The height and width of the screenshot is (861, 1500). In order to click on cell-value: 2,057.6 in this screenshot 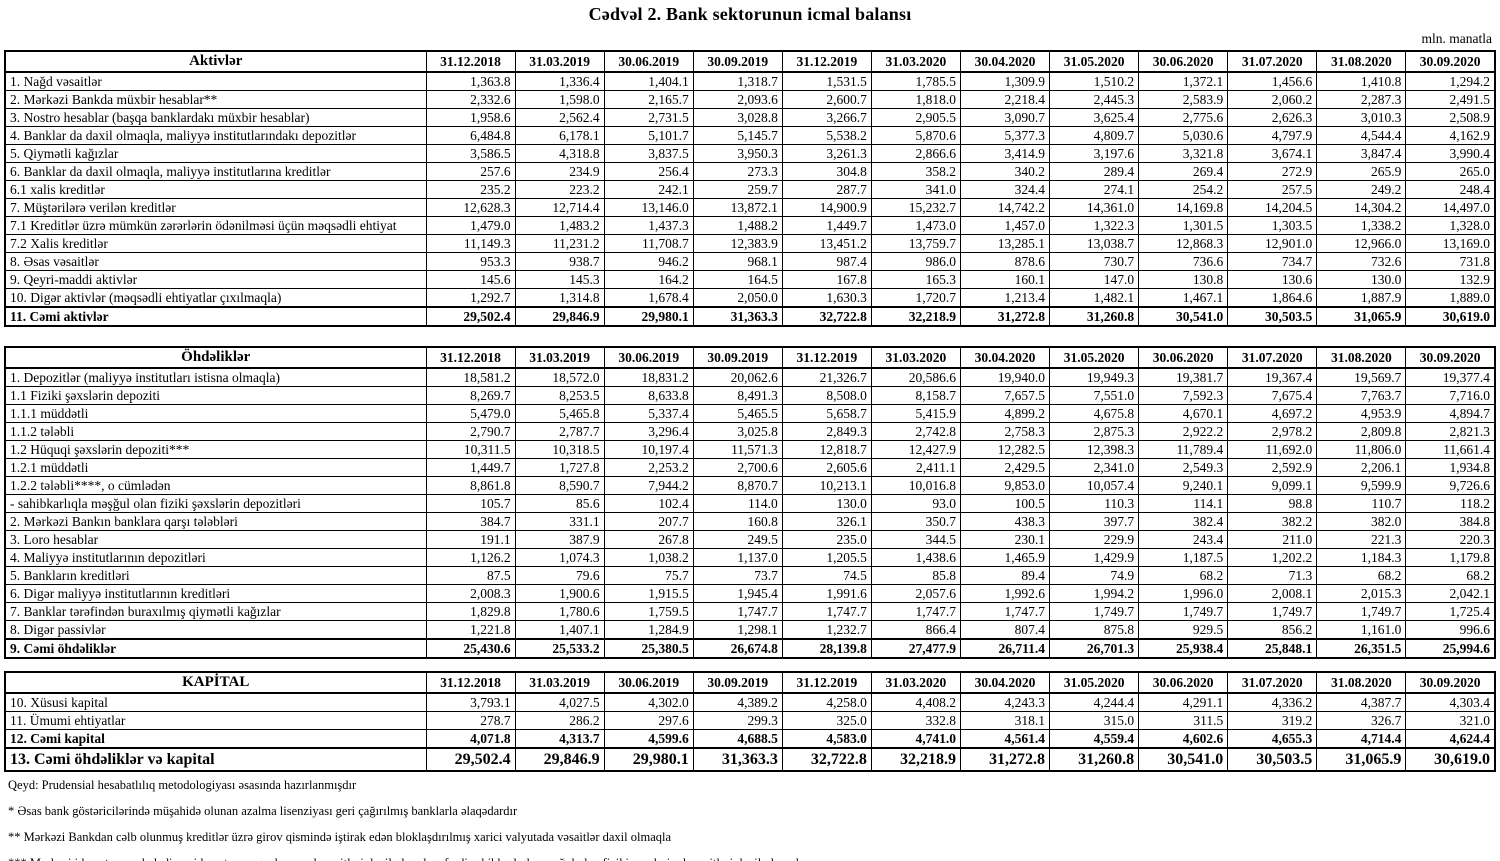, I will do `click(915, 593)`.